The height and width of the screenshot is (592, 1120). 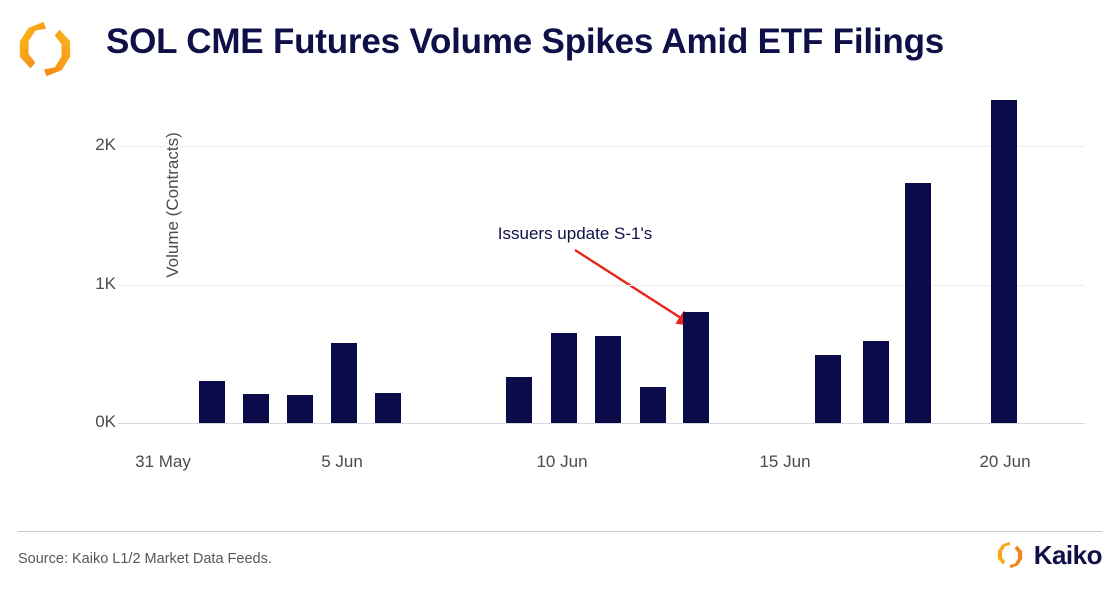 I want to click on footer-wordmark: Kaiko, so click(x=1068, y=555).